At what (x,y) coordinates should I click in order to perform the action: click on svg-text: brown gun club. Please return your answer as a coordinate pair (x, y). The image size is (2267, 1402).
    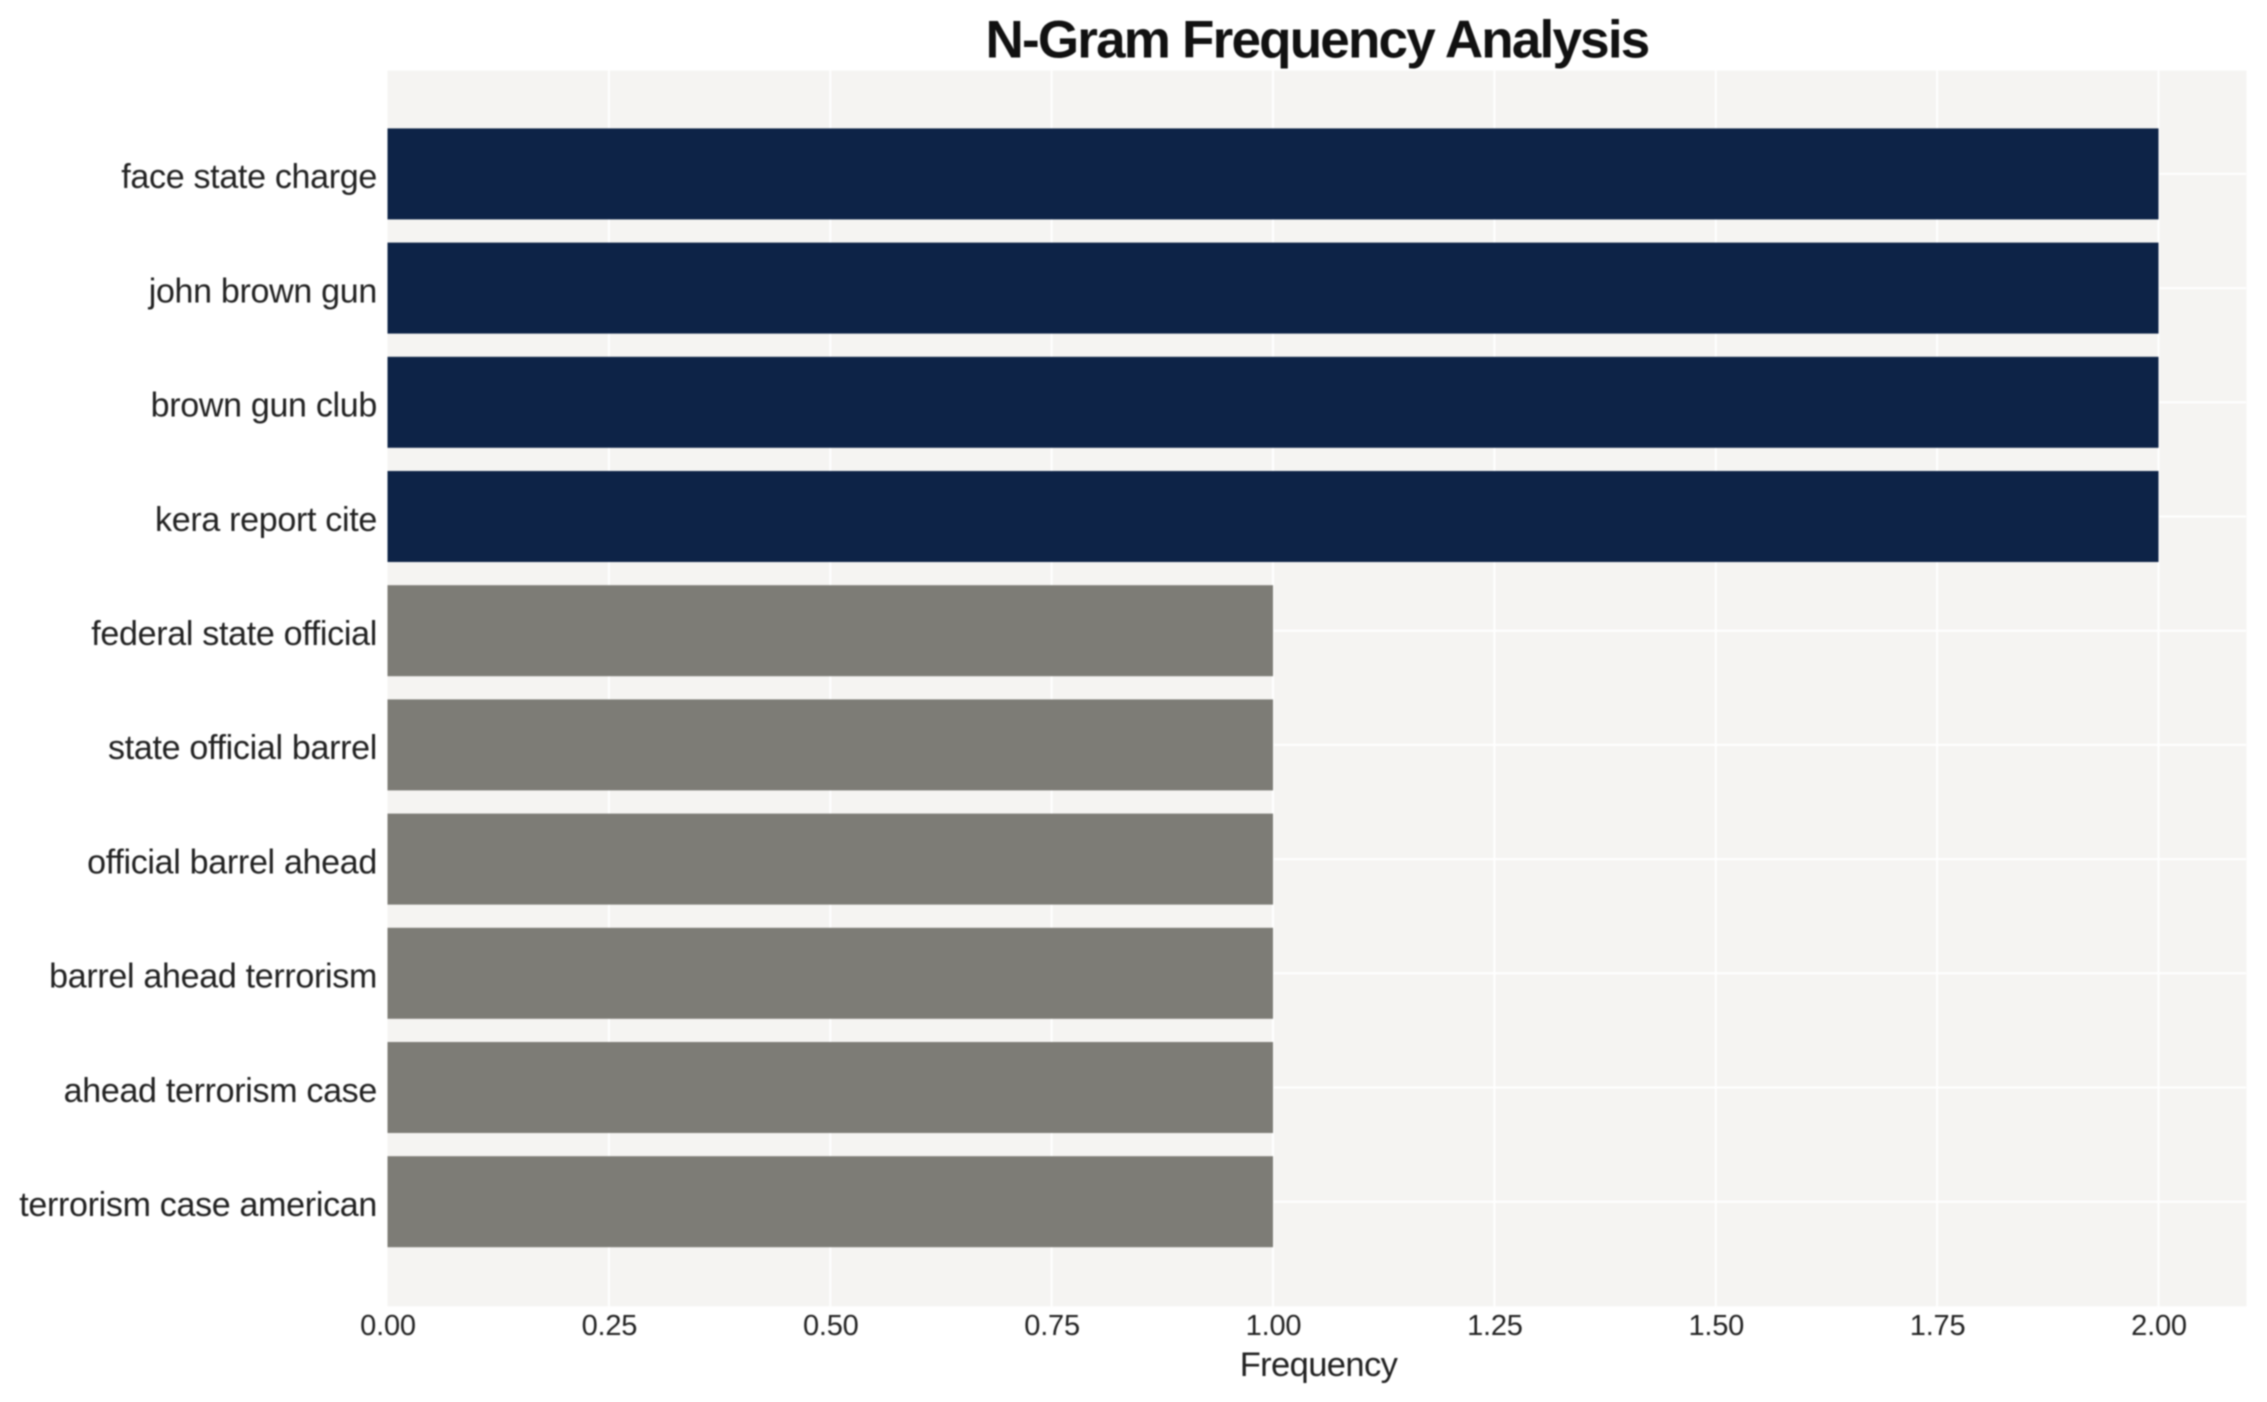
    Looking at the image, I should click on (264, 406).